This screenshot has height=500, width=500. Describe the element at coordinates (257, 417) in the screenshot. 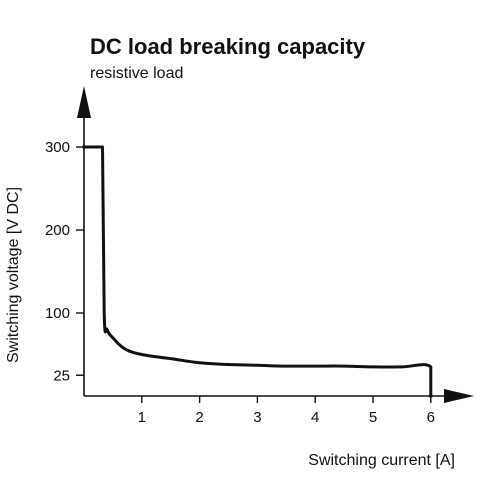

I see `x-tick-label: 3` at that location.